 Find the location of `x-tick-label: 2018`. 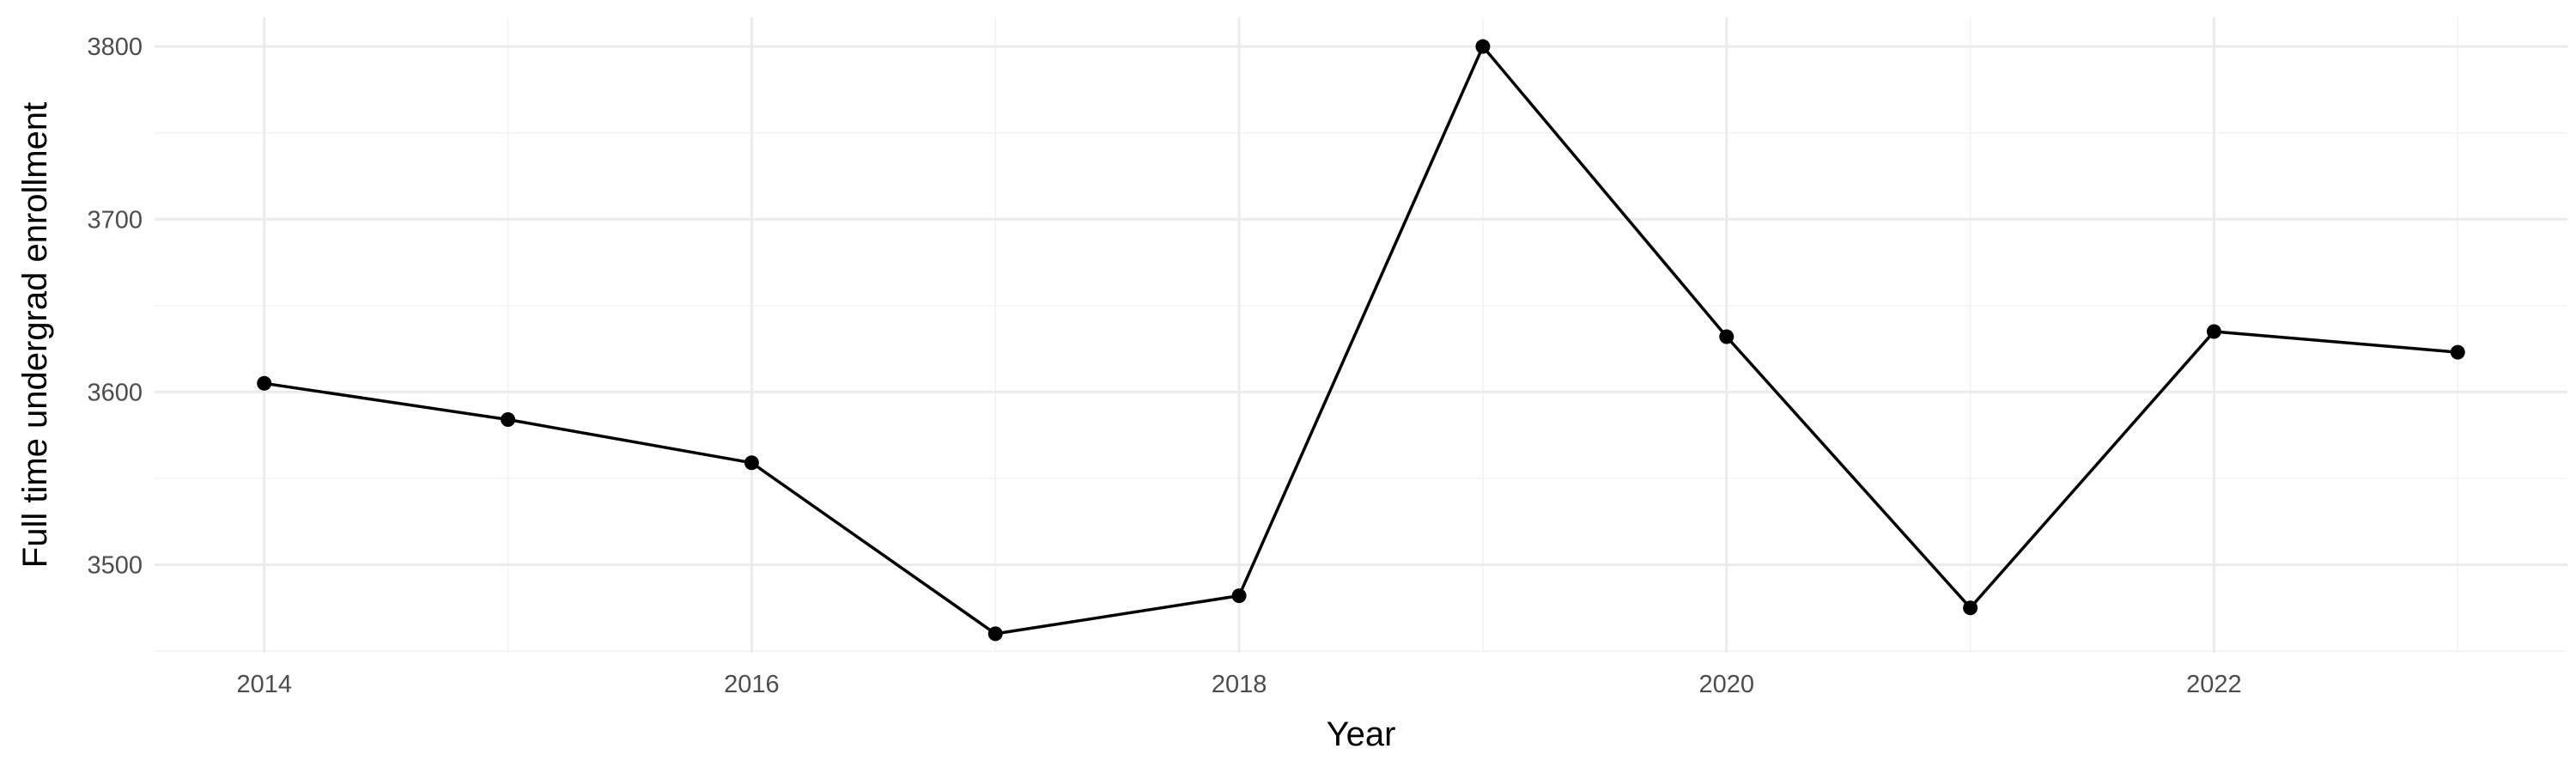

x-tick-label: 2018 is located at coordinates (1239, 684).